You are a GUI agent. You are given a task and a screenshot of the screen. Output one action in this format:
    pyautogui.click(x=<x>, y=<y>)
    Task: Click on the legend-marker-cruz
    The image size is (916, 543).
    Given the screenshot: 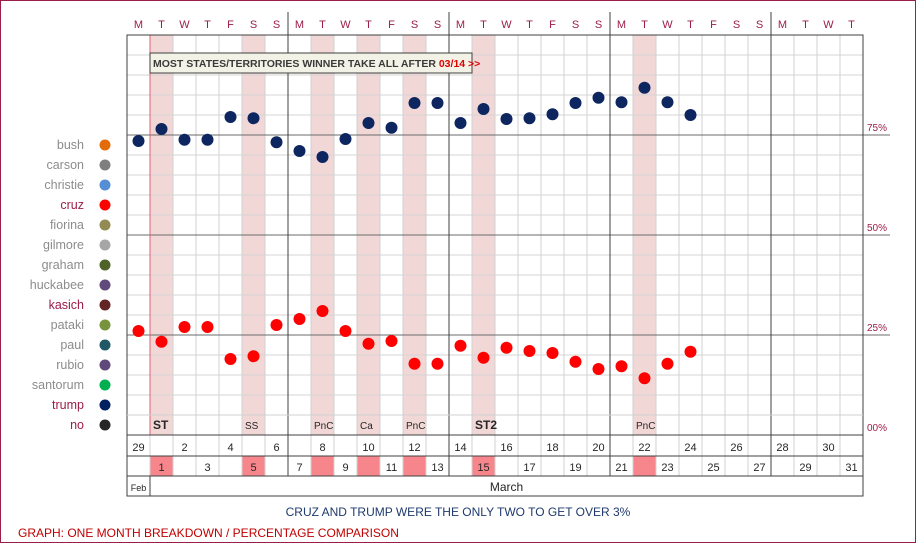 What is the action you would take?
    pyautogui.click(x=105, y=205)
    